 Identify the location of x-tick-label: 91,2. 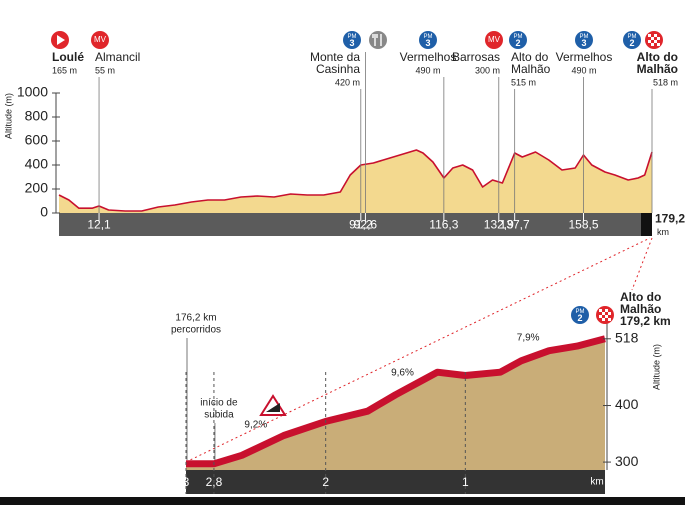
(361, 225).